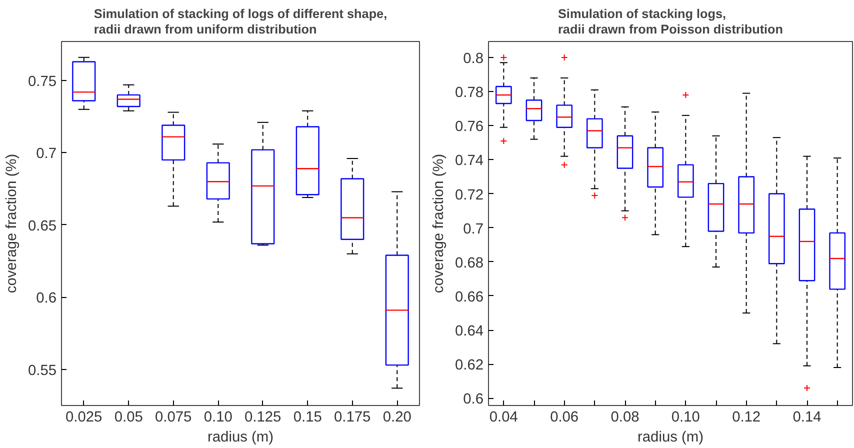 This screenshot has width=854, height=448. I want to click on x-tick-label: 0.12, so click(746, 418).